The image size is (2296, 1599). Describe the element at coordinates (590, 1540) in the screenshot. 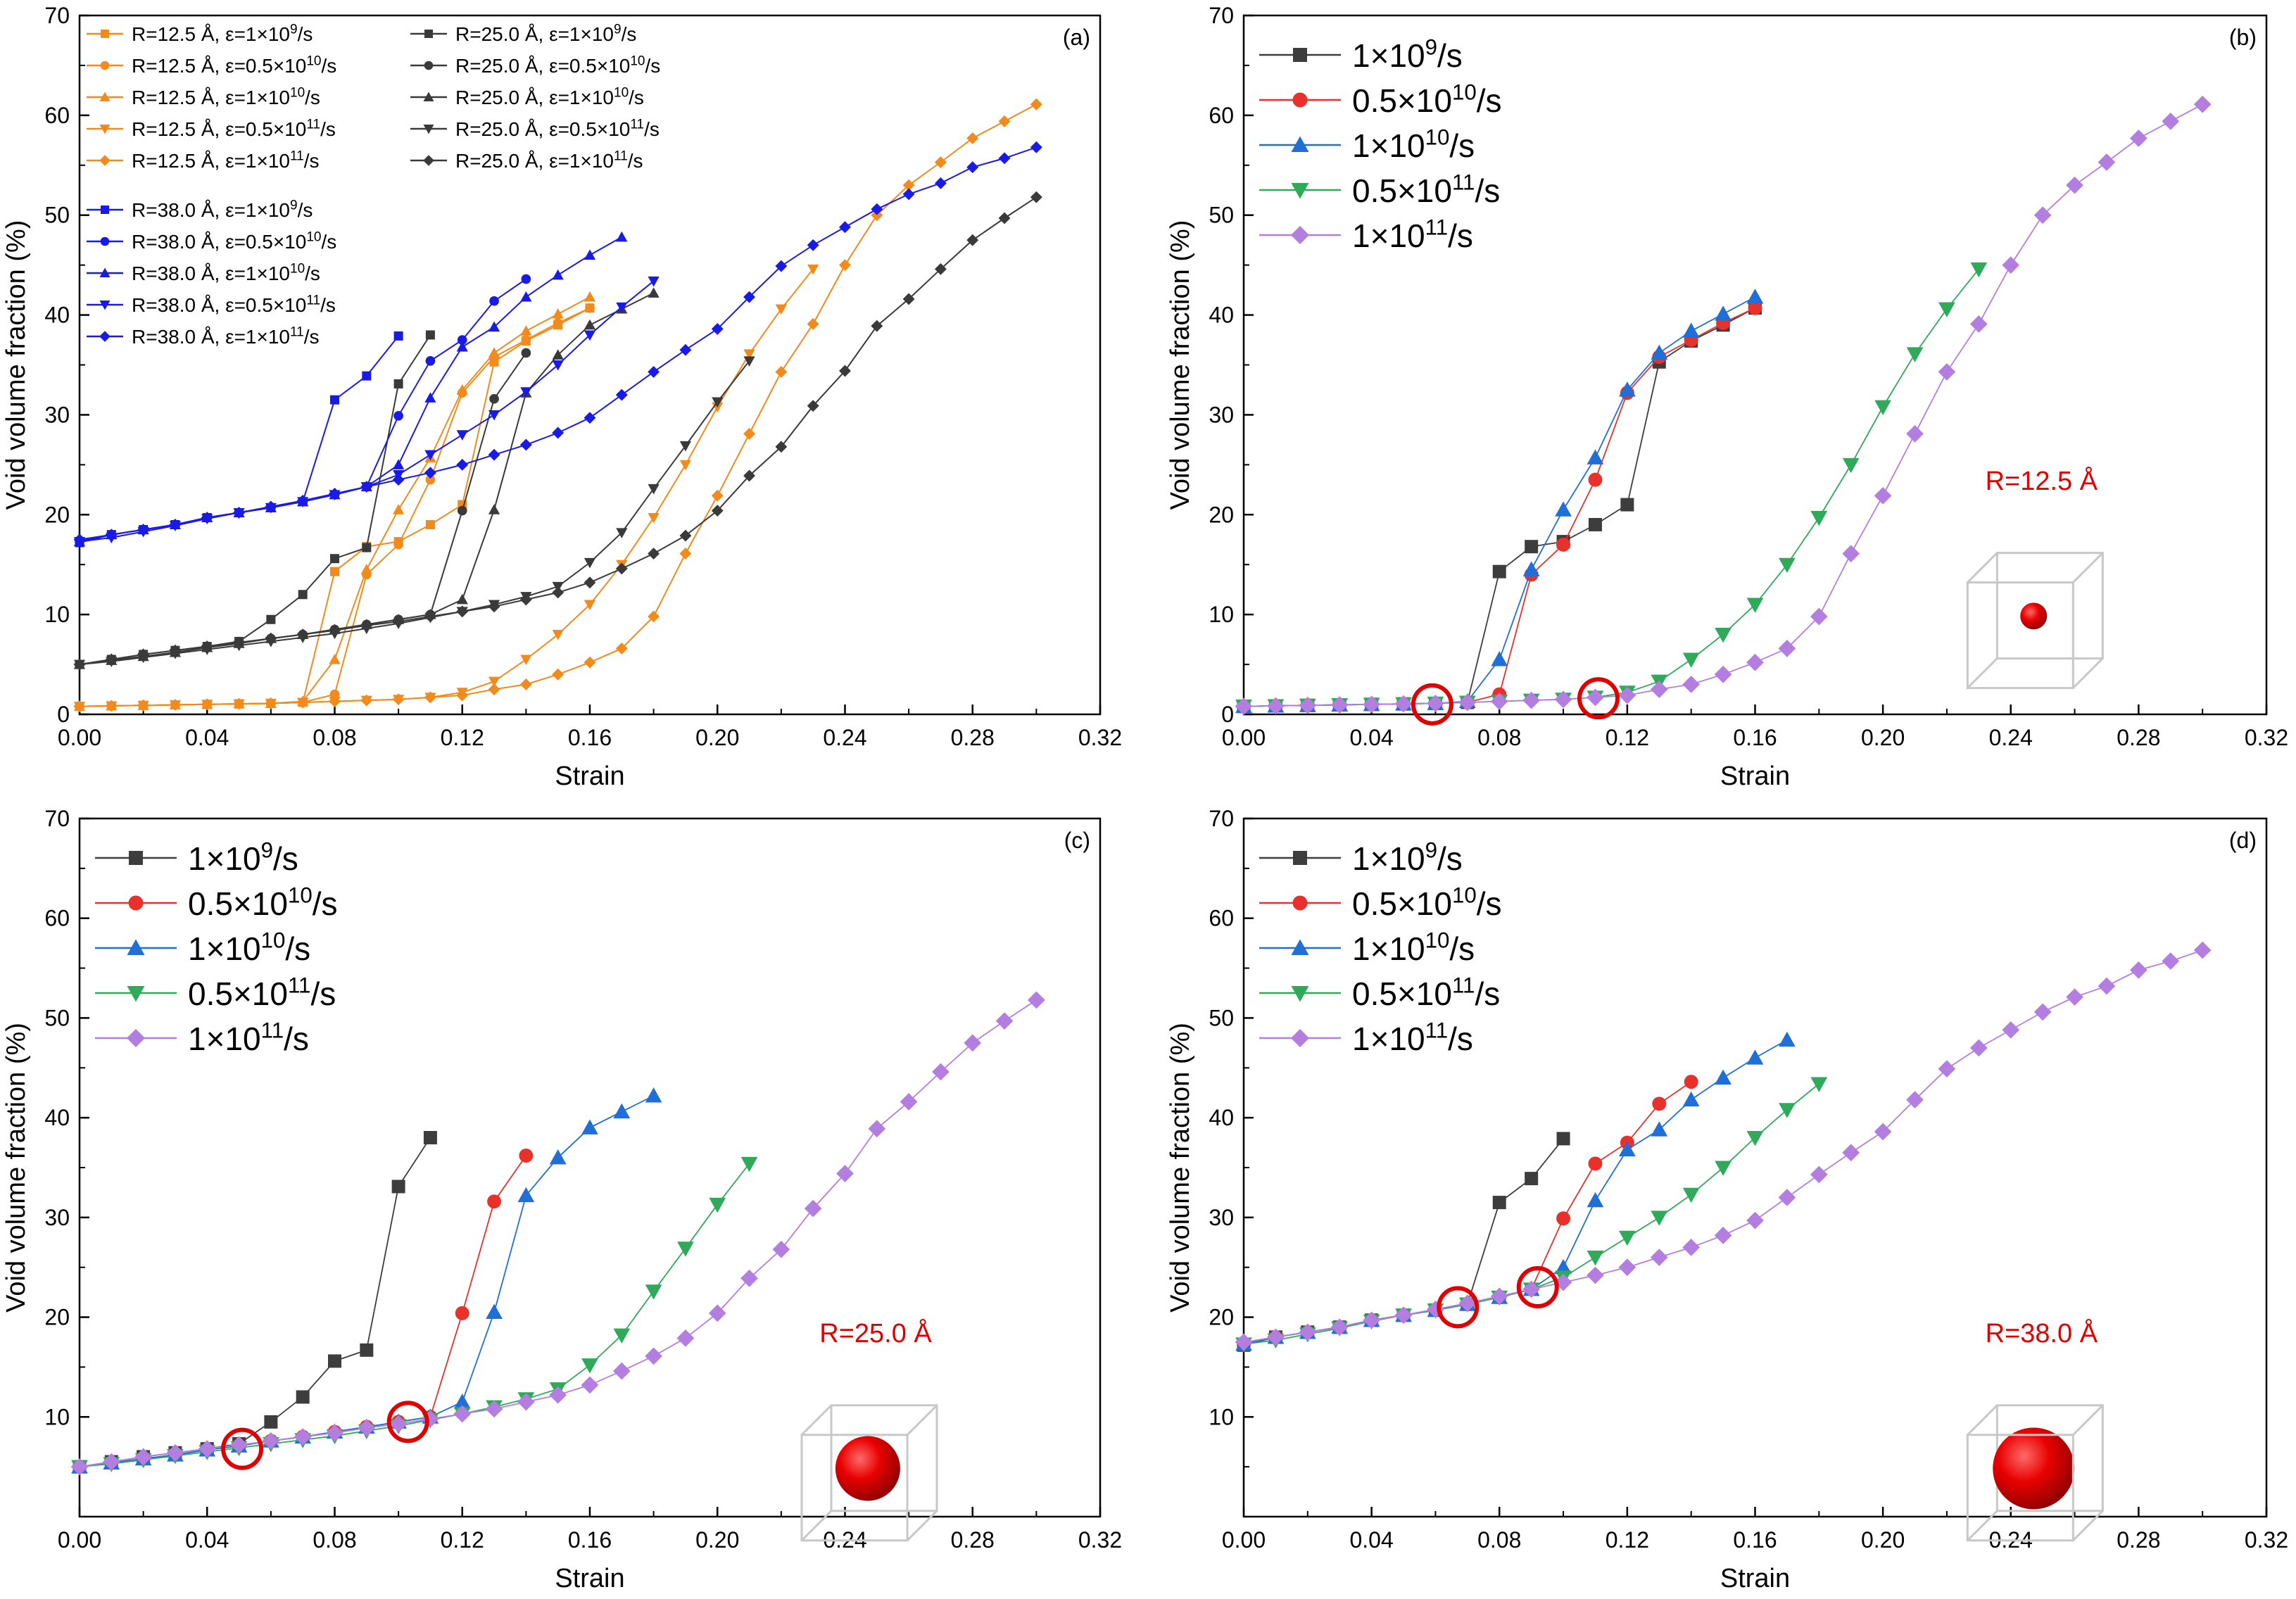

I see `x-tick-label: 0.16` at that location.